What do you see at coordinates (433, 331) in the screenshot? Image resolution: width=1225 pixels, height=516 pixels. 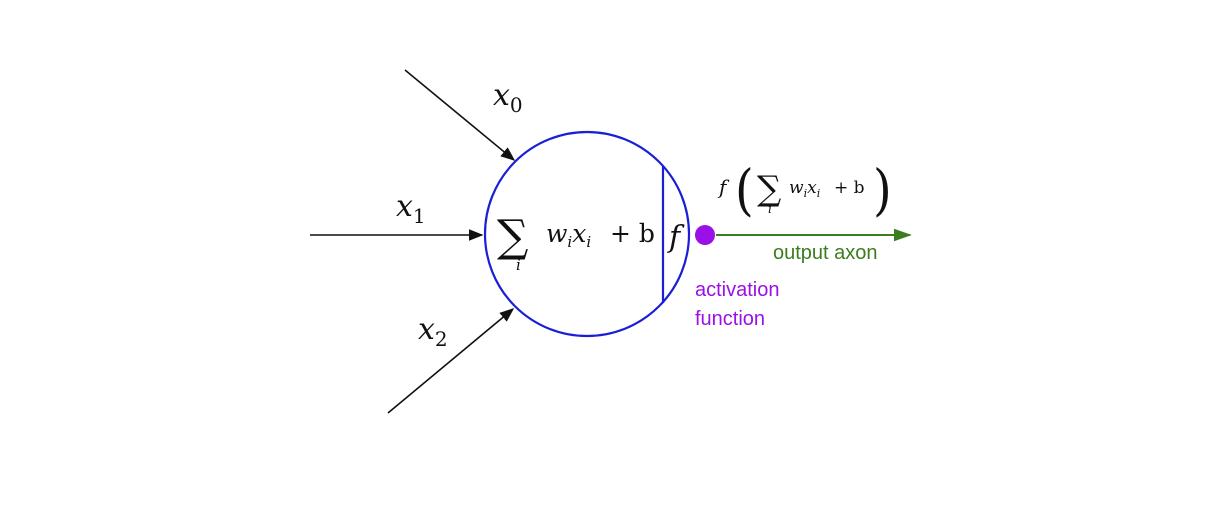 I see `input-label-x2: x2` at bounding box center [433, 331].